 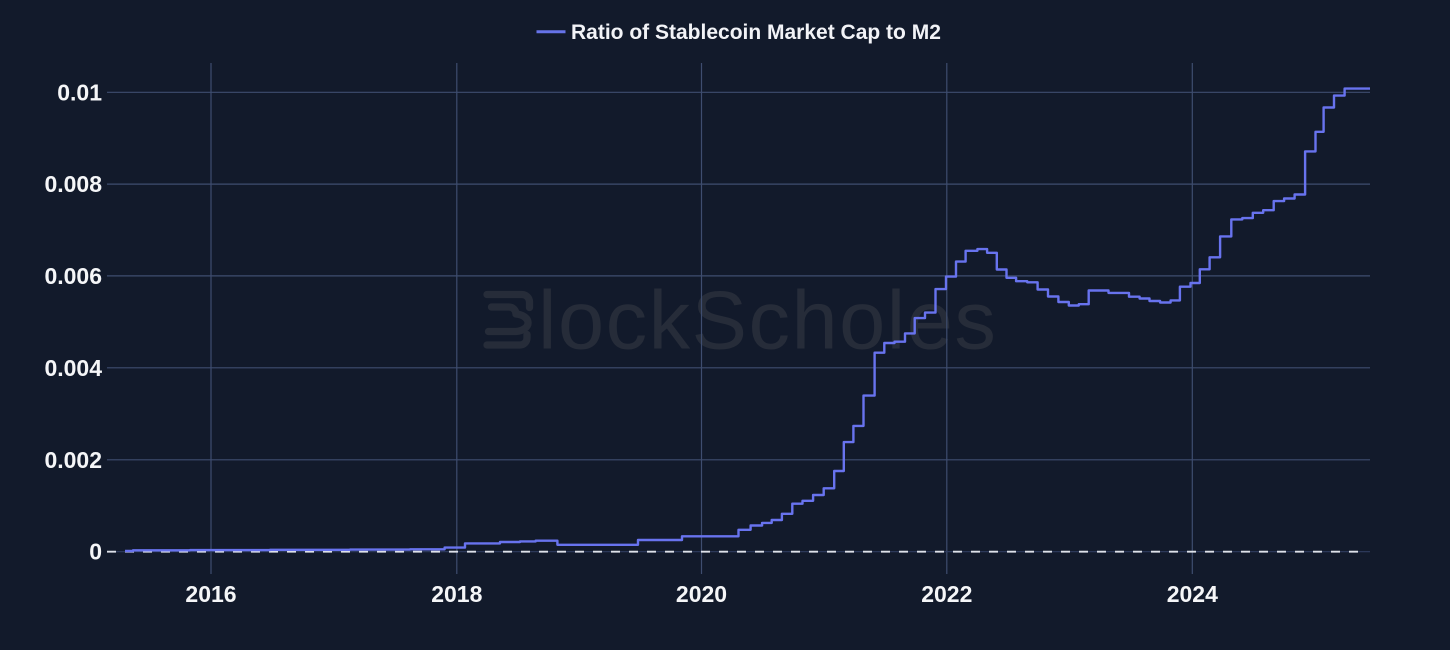 What do you see at coordinates (210, 594) in the screenshot?
I see `svg-text: 2016` at bounding box center [210, 594].